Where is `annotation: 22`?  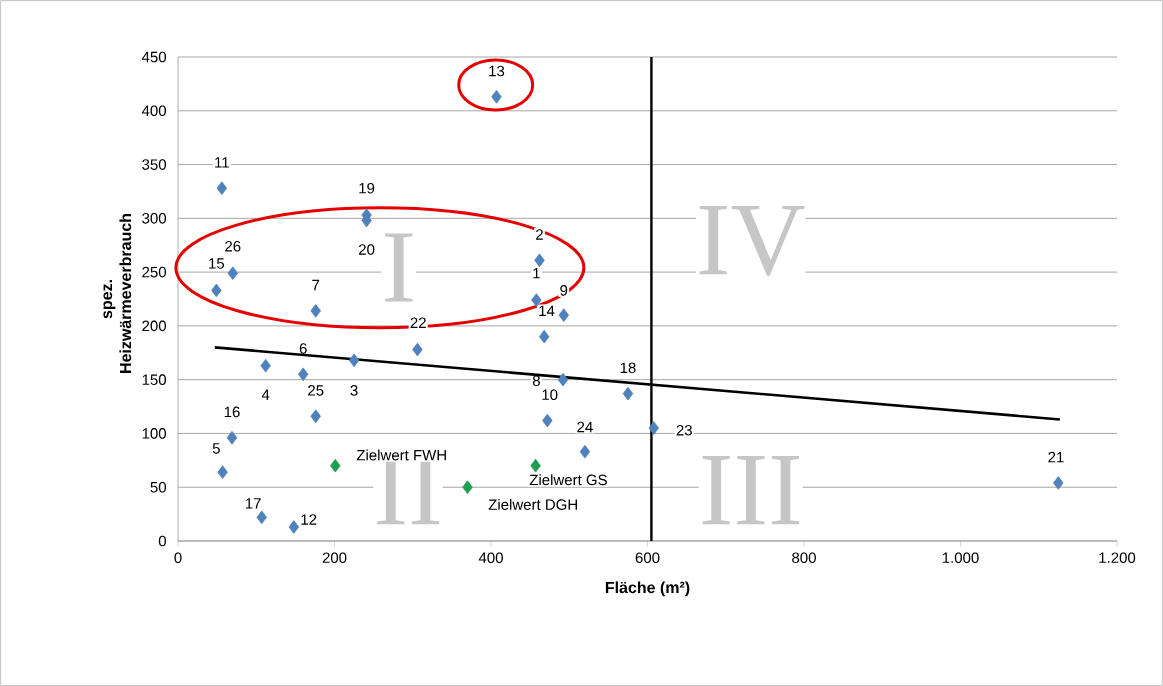
annotation: 22 is located at coordinates (418, 322).